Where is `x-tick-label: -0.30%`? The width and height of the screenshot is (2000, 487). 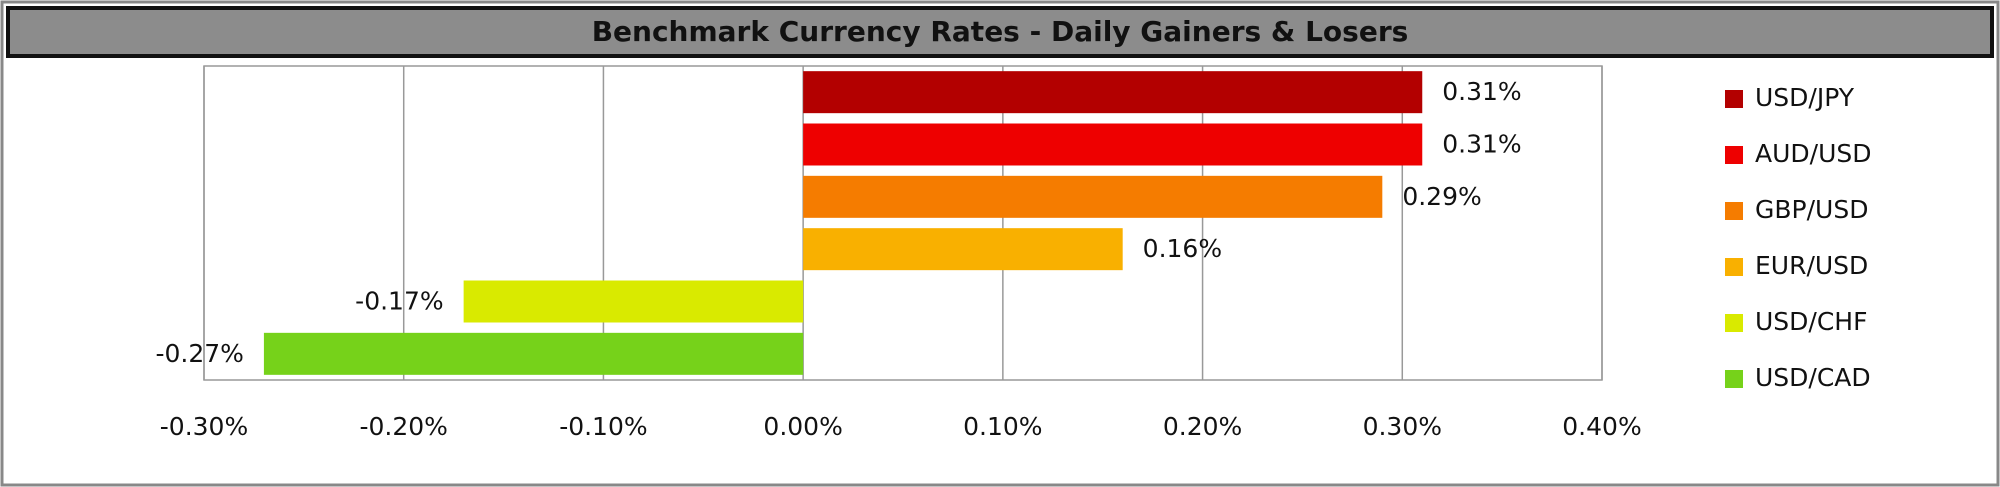 x-tick-label: -0.30% is located at coordinates (204, 426).